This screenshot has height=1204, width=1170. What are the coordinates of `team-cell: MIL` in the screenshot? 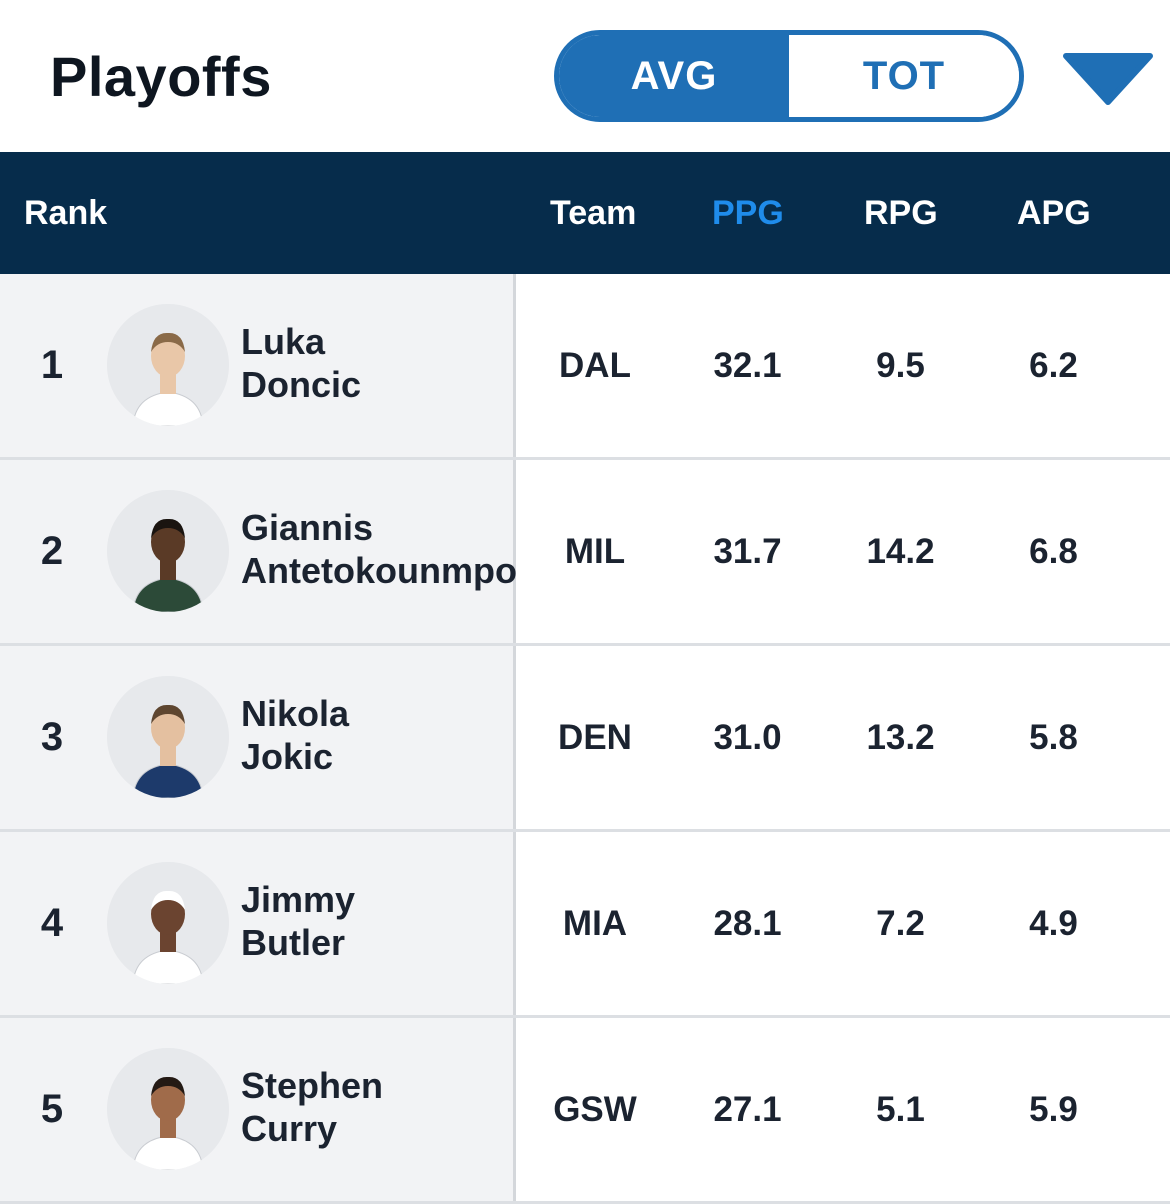 It's located at (595, 551).